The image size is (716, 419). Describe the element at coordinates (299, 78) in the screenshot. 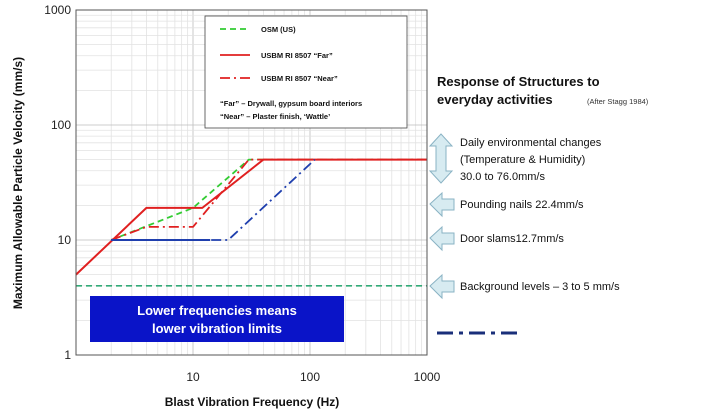

I see `legend-label-near: USBM RI 8507 “Near”` at that location.